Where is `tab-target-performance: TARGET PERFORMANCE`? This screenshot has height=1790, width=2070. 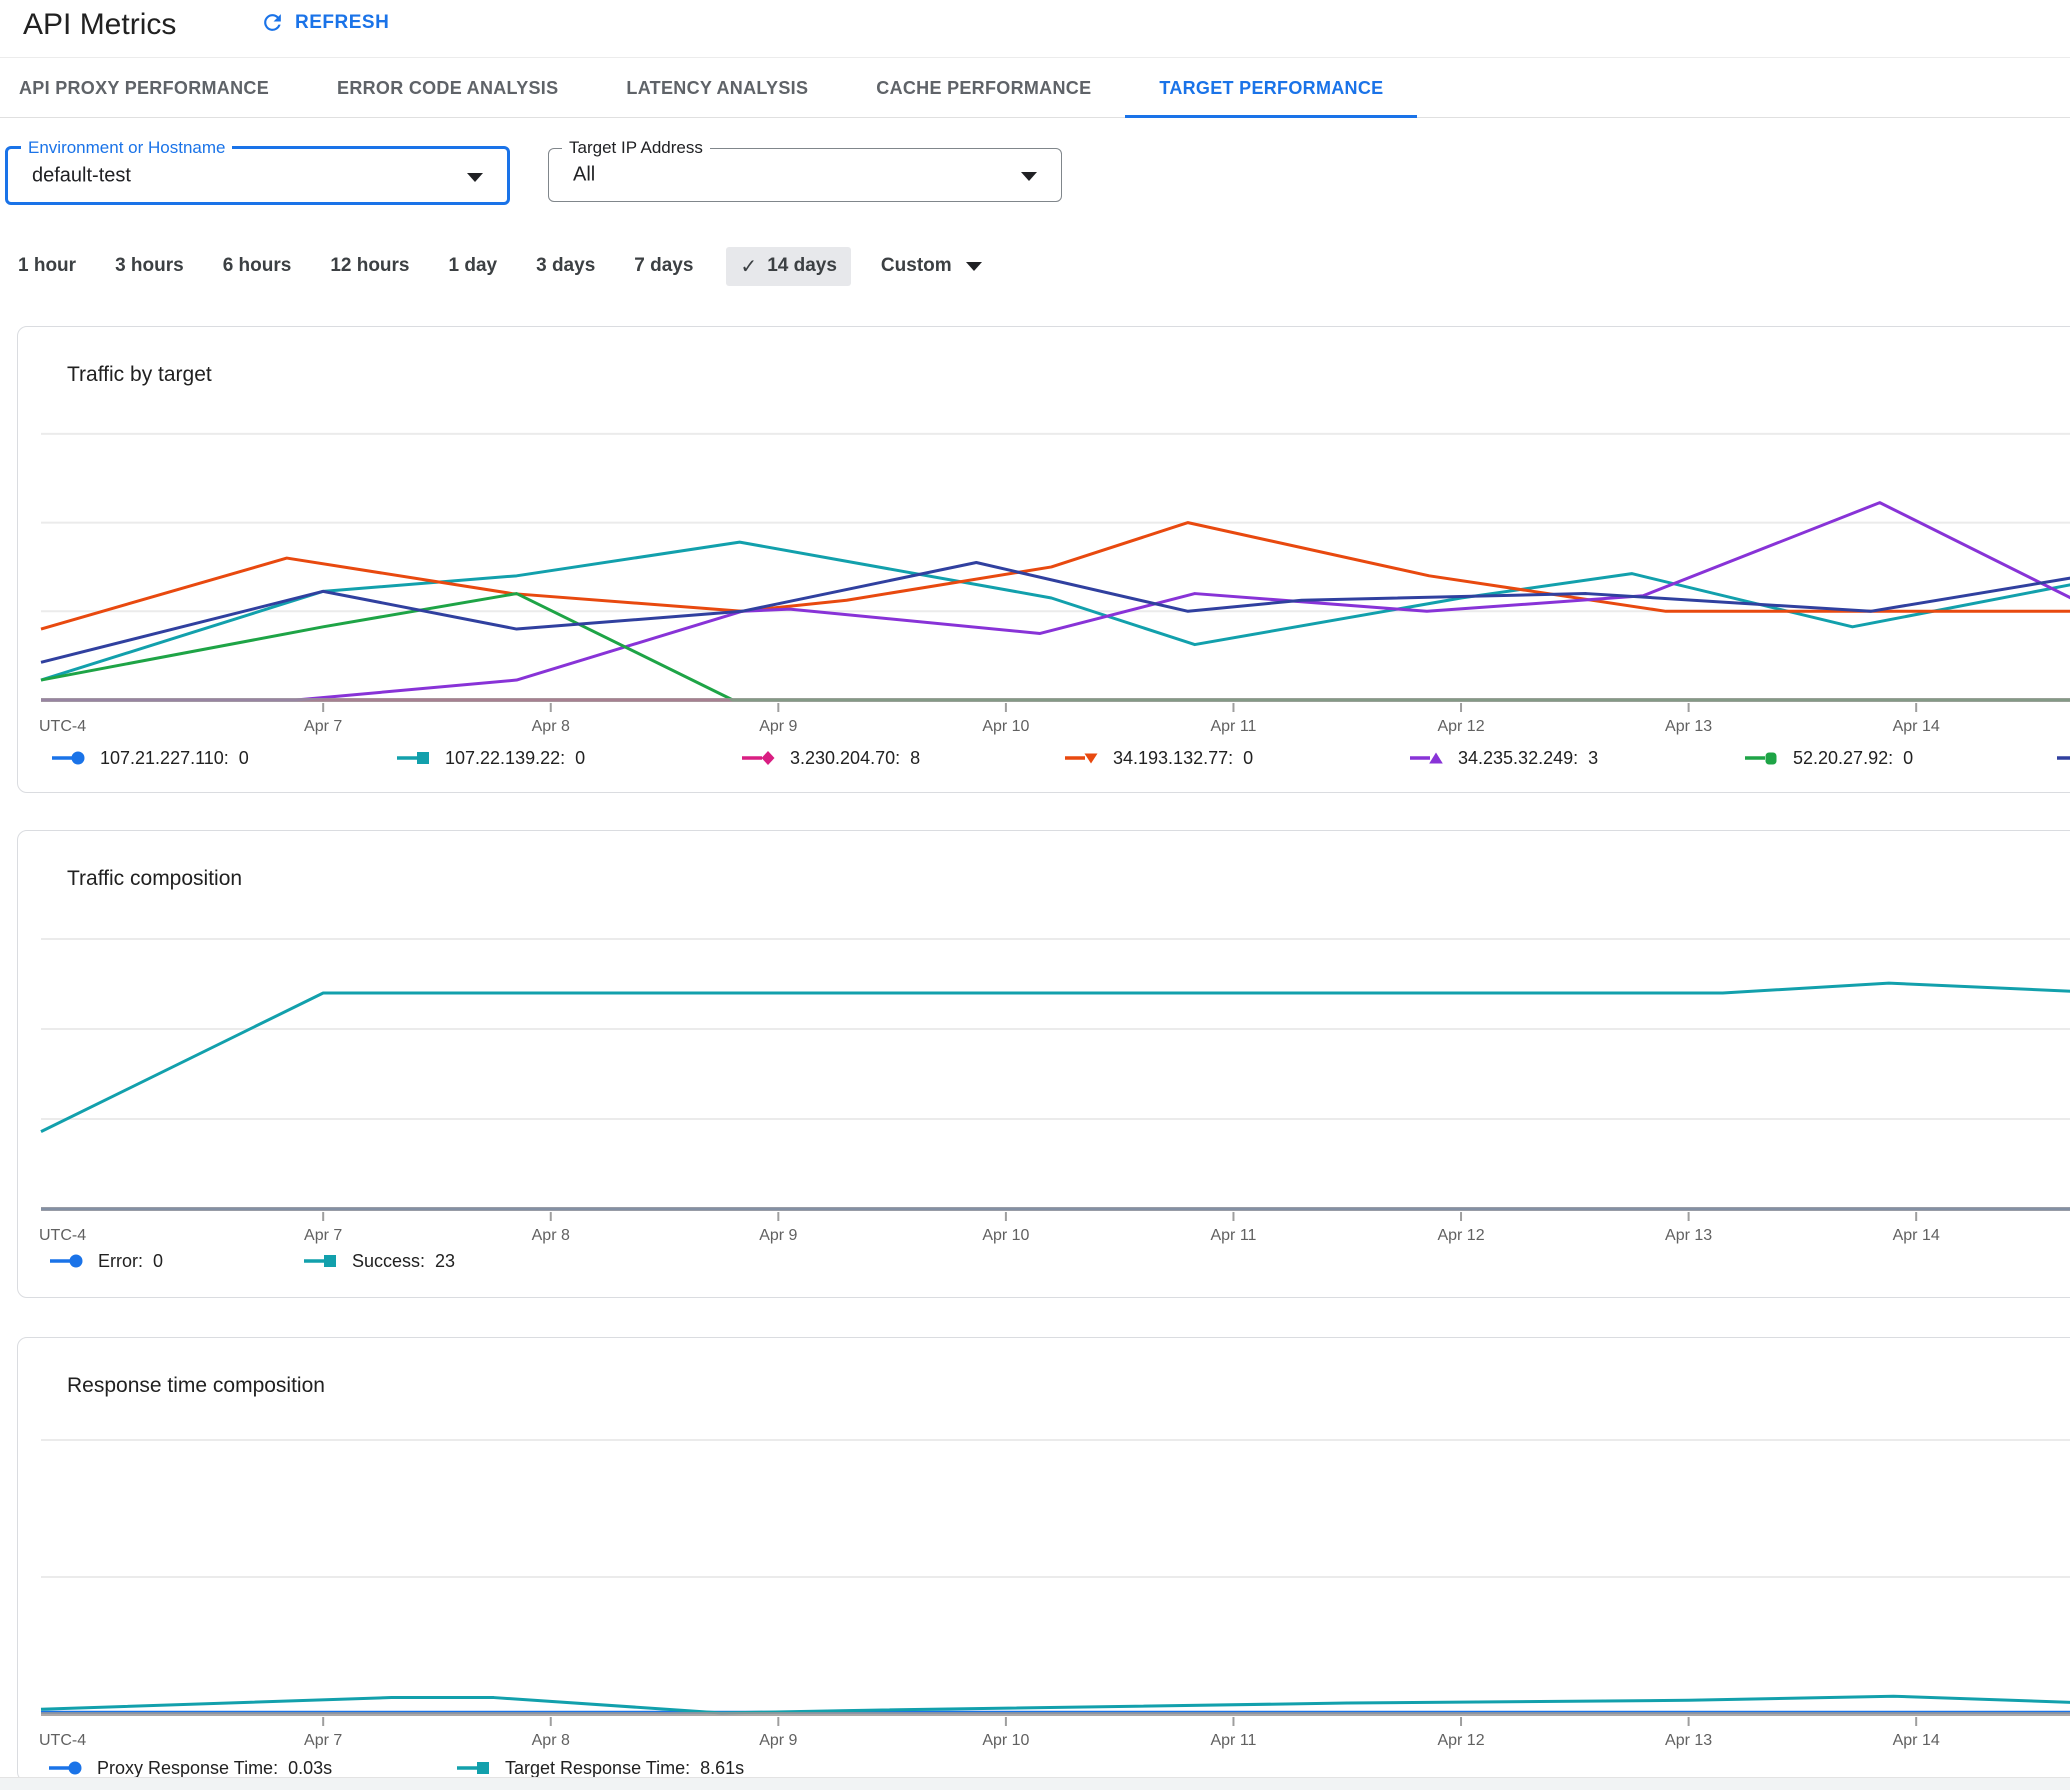 tab-target-performance: TARGET PERFORMANCE is located at coordinates (1271, 88).